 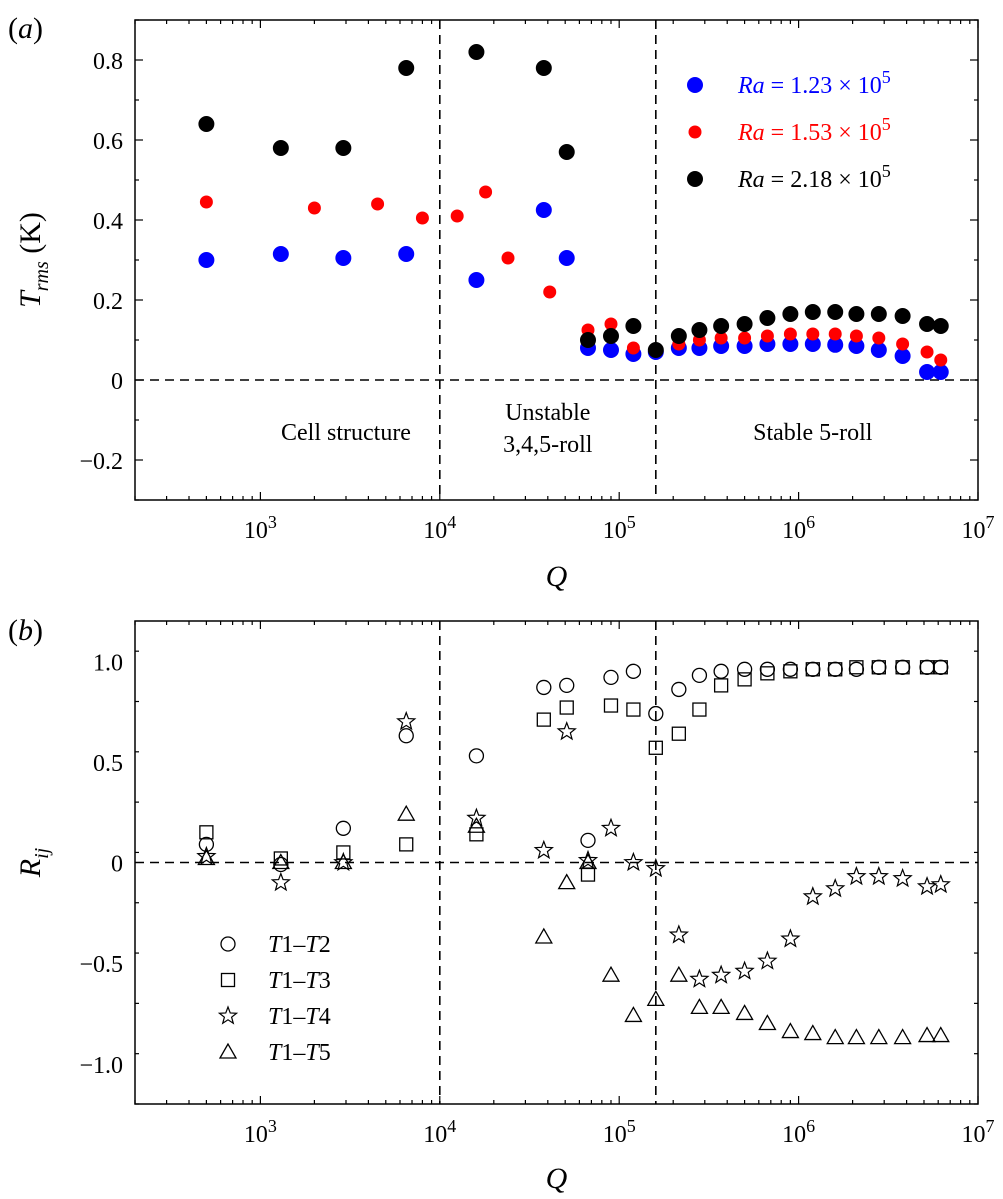 I want to click on panel-label-letter: b, so click(x=25, y=630).